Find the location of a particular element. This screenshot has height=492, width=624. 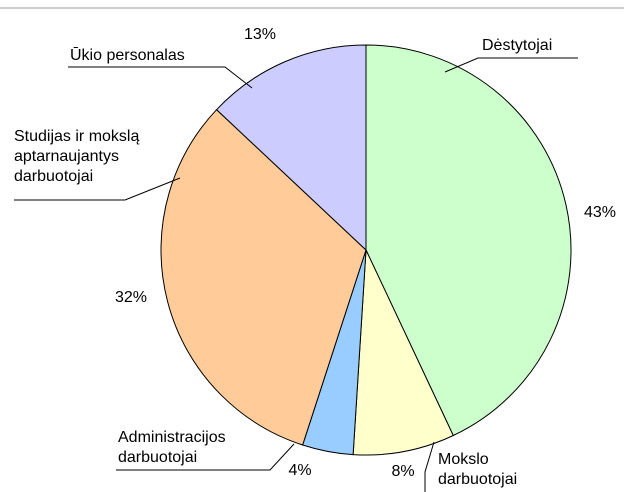

slice-label: Administracijos darbuotojai is located at coordinates (172, 447).